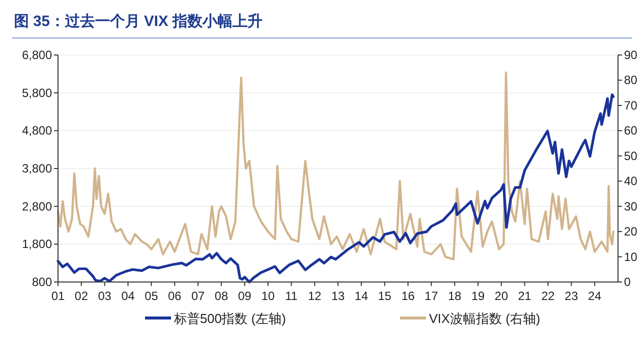 The width and height of the screenshot is (644, 346). What do you see at coordinates (245, 296) in the screenshot?
I see `x-tick-label: 09` at bounding box center [245, 296].